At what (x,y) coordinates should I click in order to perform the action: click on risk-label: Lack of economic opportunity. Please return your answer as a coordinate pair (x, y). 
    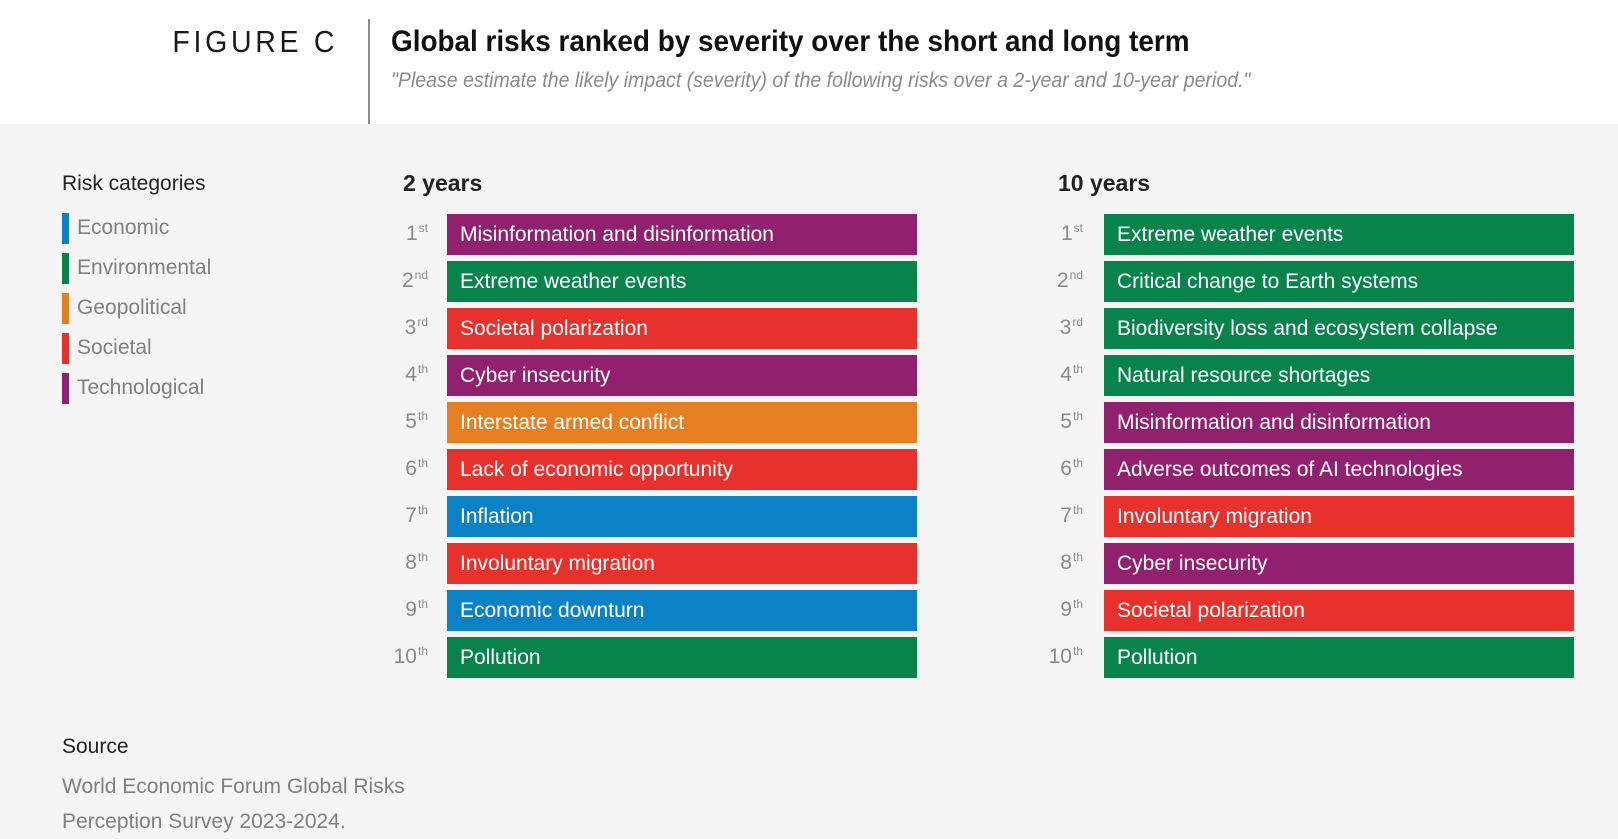
    Looking at the image, I should click on (597, 469).